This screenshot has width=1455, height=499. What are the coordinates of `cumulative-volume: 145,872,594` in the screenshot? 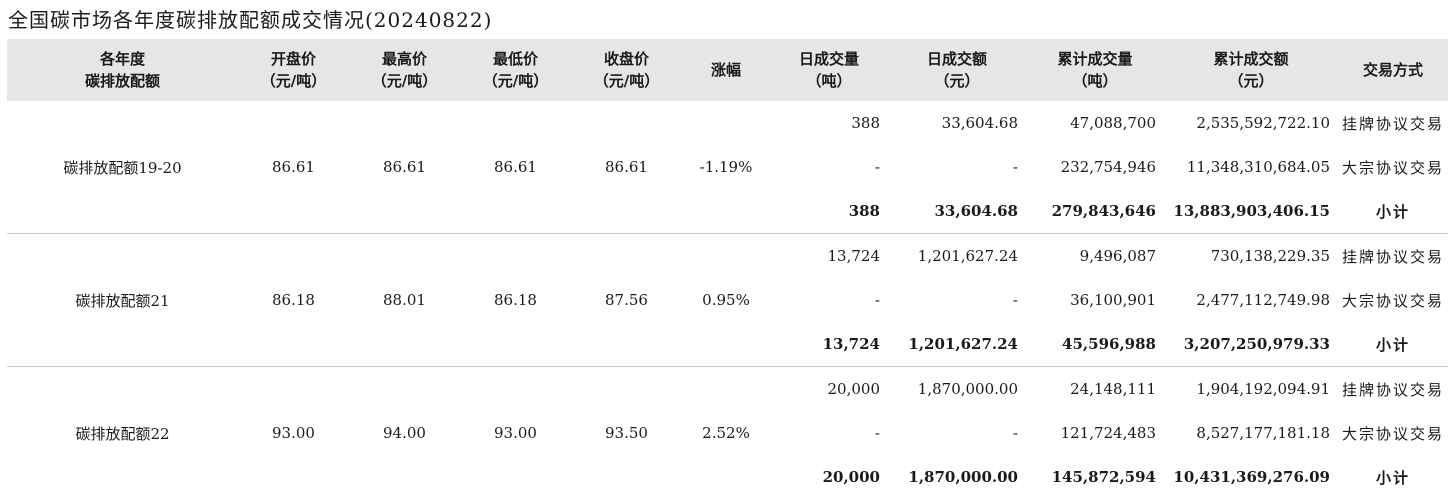 It's located at (1095, 477).